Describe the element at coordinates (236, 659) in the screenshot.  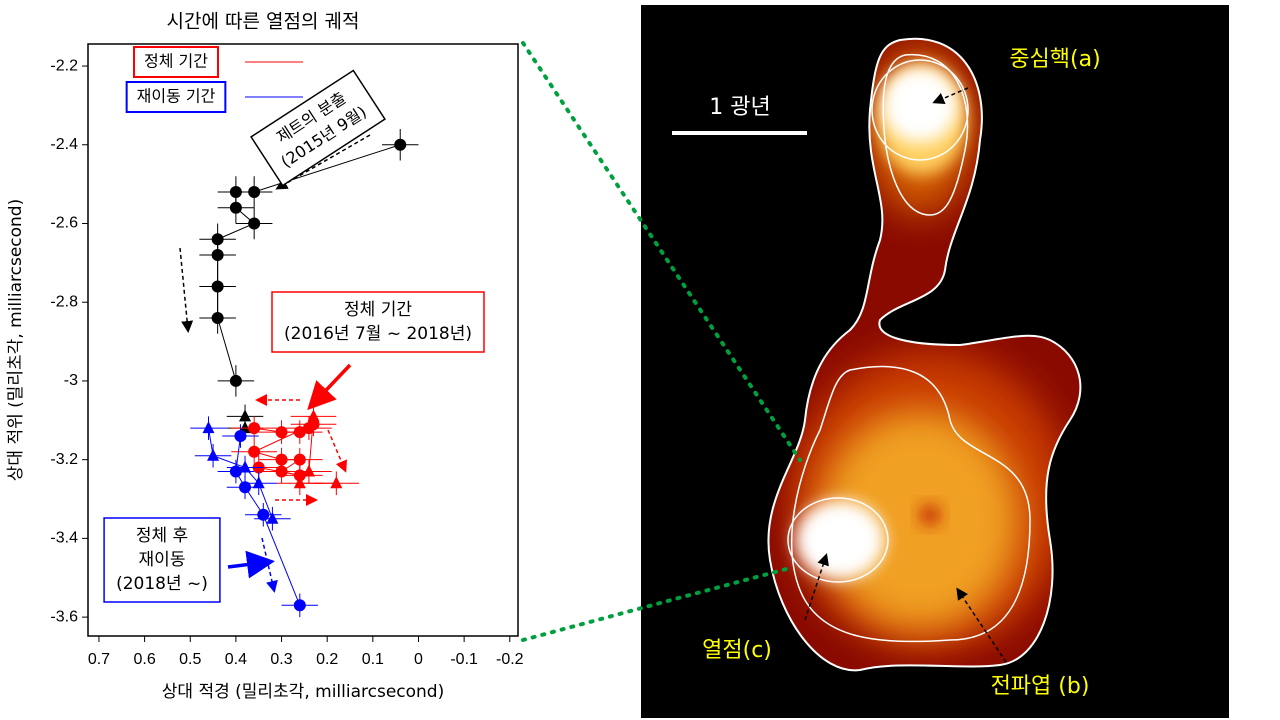
I see `x-tick-label: 0.4` at that location.